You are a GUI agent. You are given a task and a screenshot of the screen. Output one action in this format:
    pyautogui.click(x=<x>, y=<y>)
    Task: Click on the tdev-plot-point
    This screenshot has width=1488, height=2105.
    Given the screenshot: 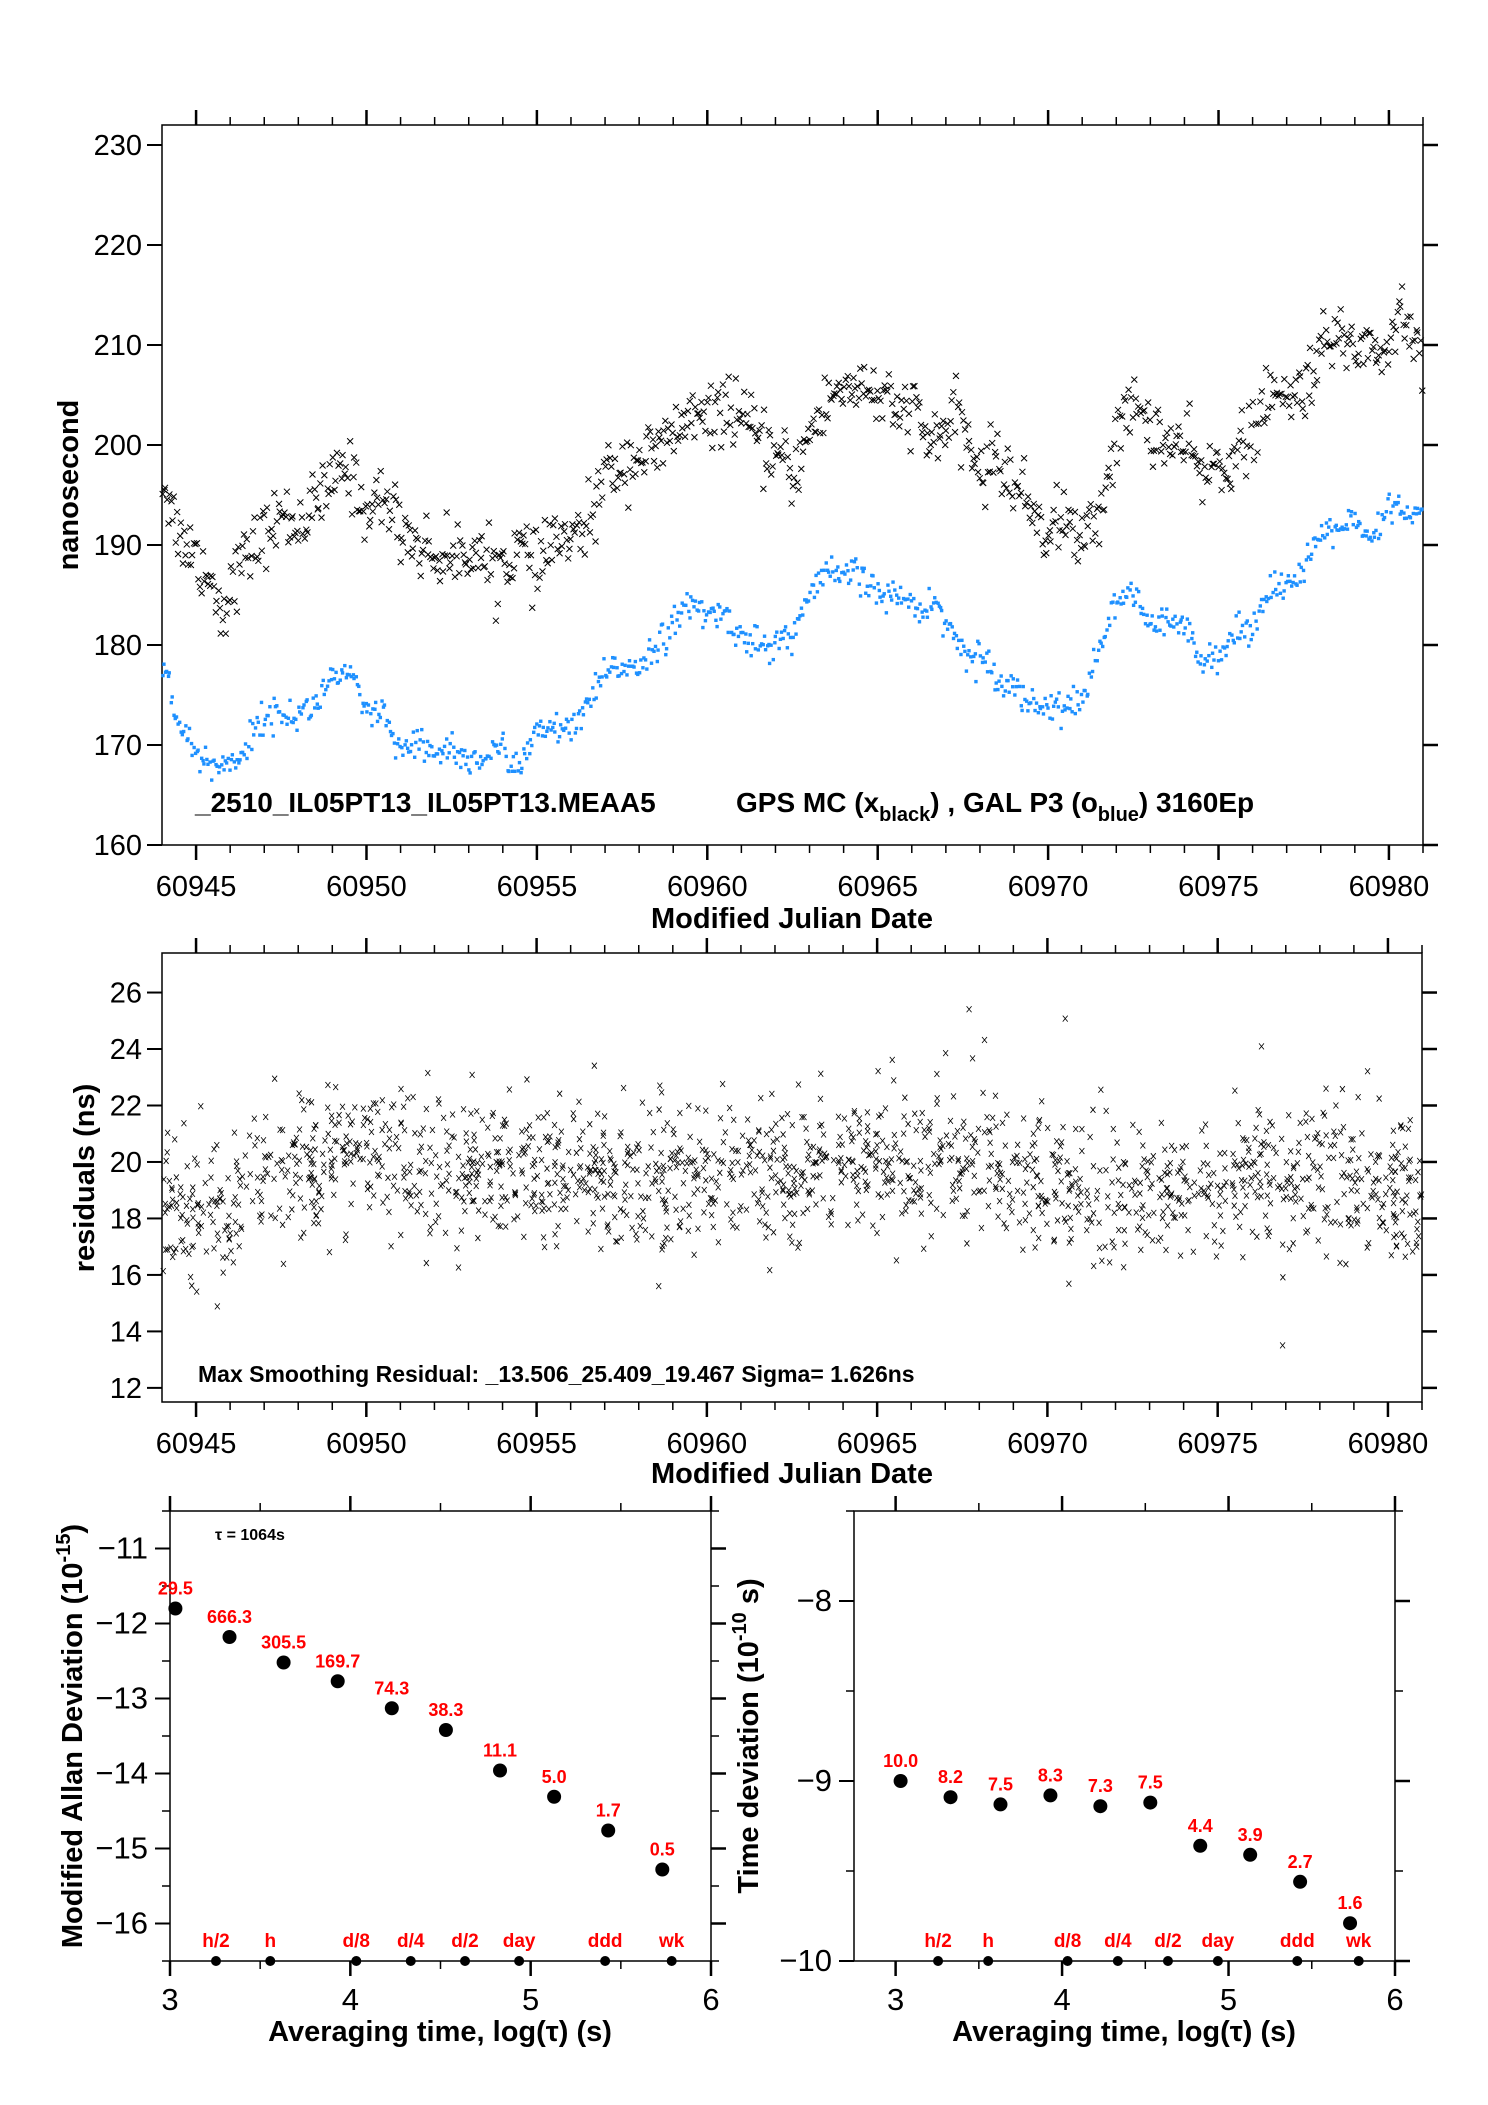 What is the action you would take?
    pyautogui.click(x=1350, y=1923)
    